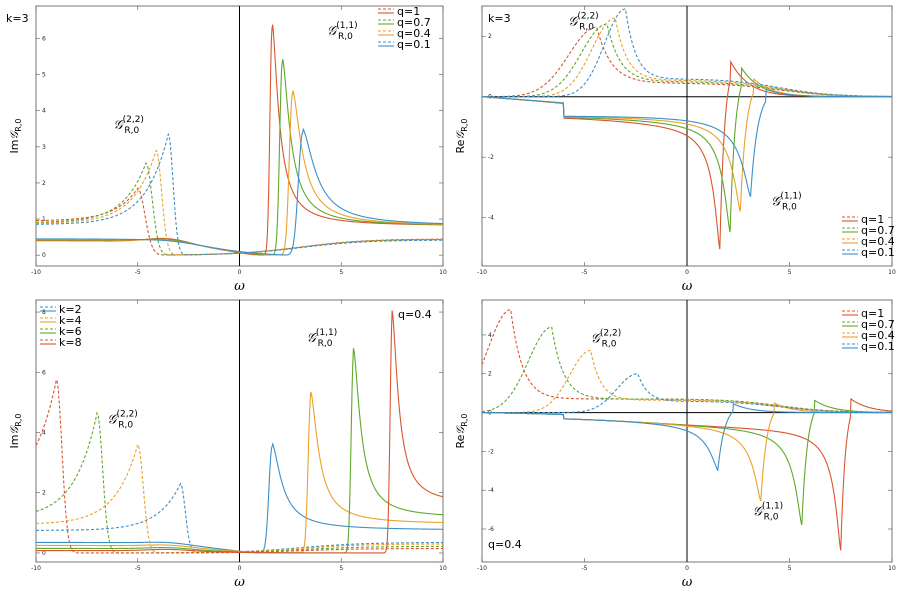 The height and width of the screenshot is (590, 909). What do you see at coordinates (70, 309) in the screenshot?
I see `legend-entry: k=2` at bounding box center [70, 309].